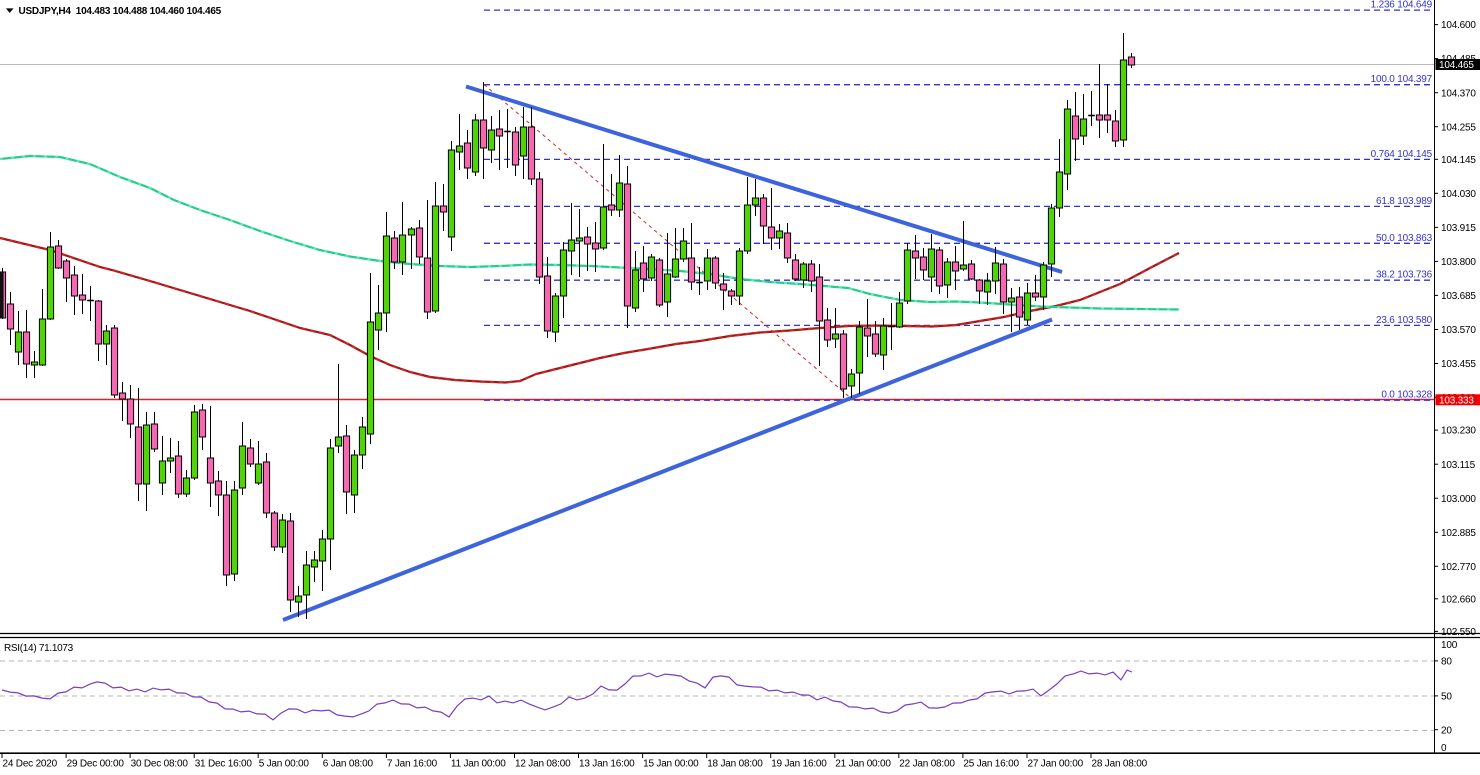 The height and width of the screenshot is (775, 1480). What do you see at coordinates (1458, 533) in the screenshot?
I see `svg-text: 102.885` at bounding box center [1458, 533].